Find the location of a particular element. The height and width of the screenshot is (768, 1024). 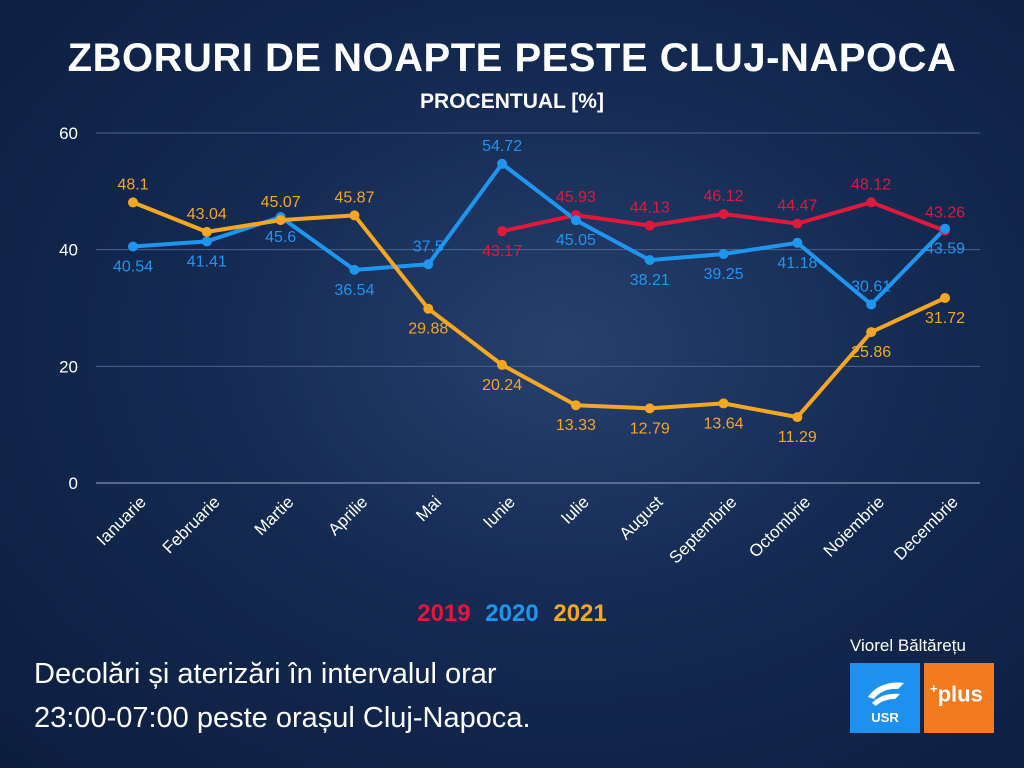

data-label-2019-11: 48.12 is located at coordinates (871, 184).